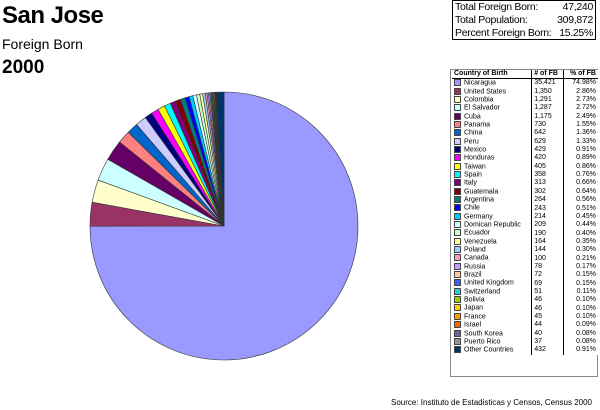  What do you see at coordinates (547, 141) in the screenshot?
I see `legend-count: 629` at bounding box center [547, 141].